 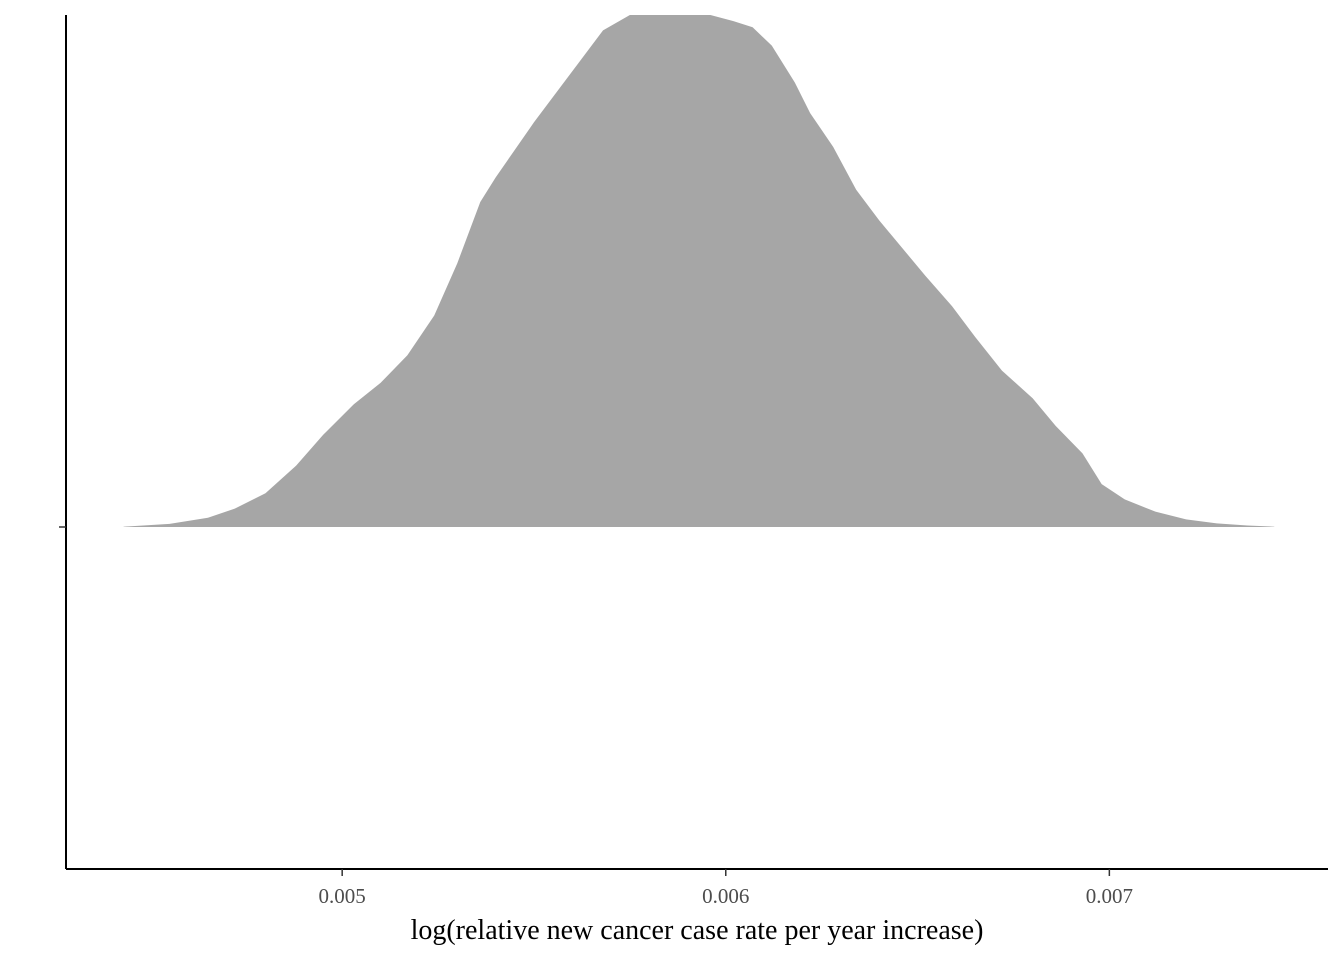 I want to click on x-ticks: 0.005 0.006 0.007, so click(x=726, y=888).